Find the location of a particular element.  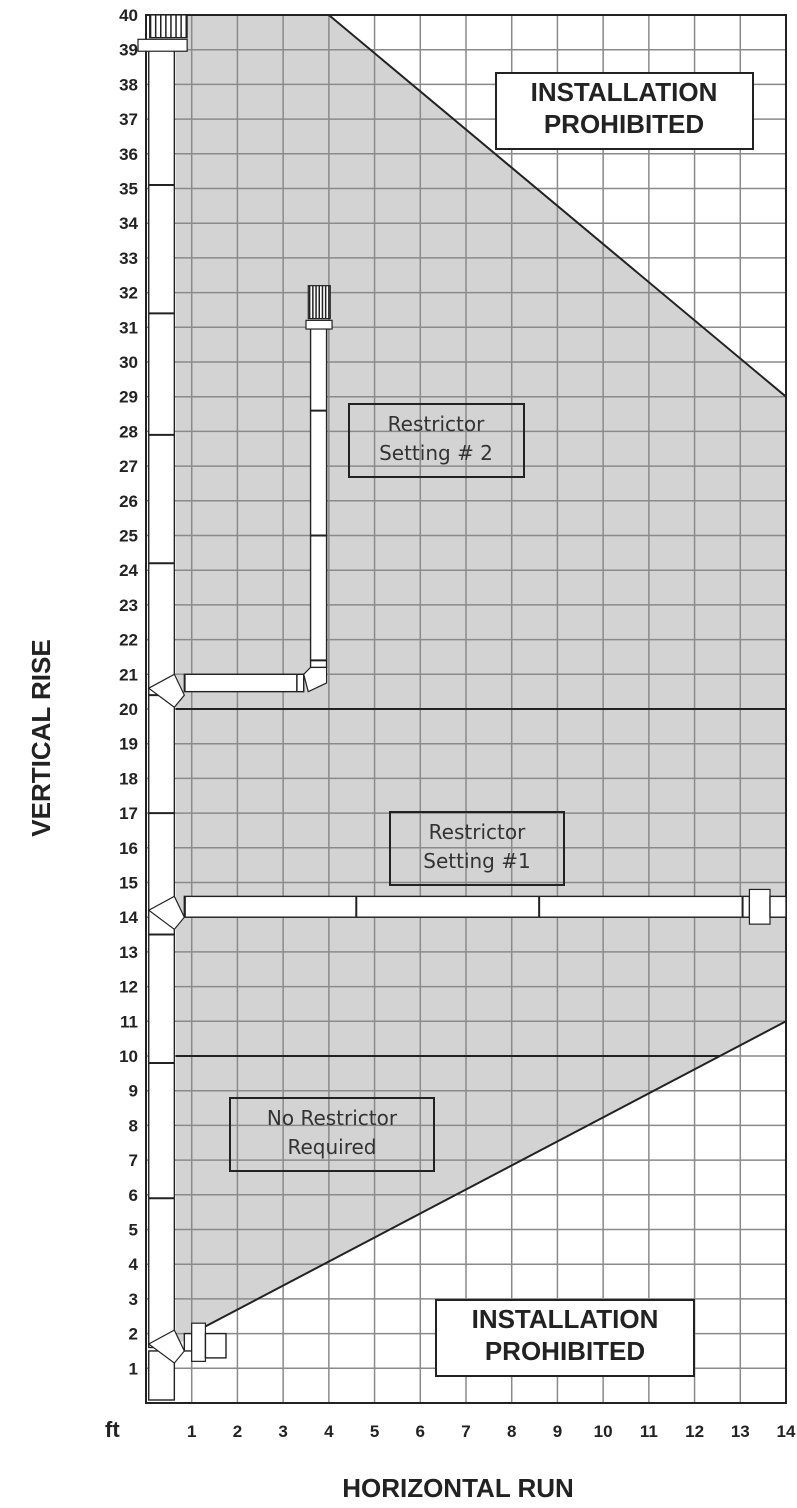

y-tick-label: 38 is located at coordinates (128, 84).